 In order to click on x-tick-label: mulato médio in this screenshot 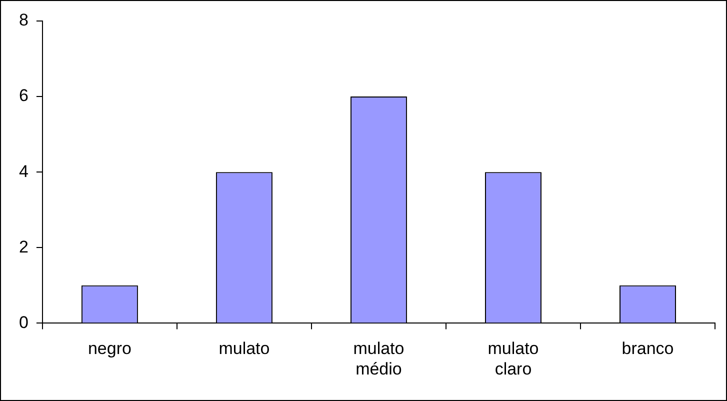, I will do `click(378, 358)`.